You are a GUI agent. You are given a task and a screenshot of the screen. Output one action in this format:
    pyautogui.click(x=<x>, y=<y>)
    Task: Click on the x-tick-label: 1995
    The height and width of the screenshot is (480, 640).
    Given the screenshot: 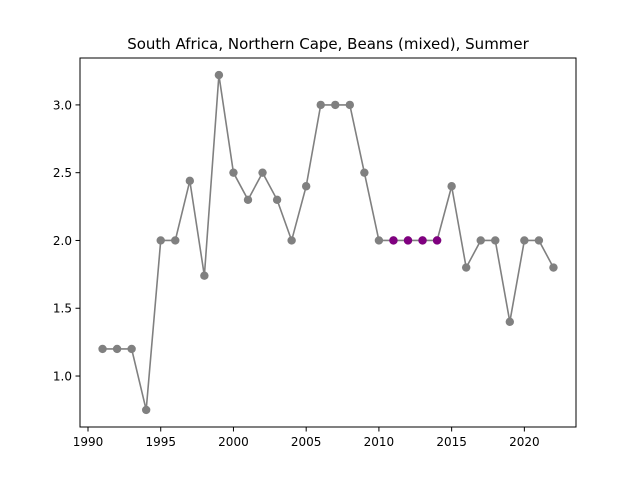 What is the action you would take?
    pyautogui.click(x=160, y=442)
    